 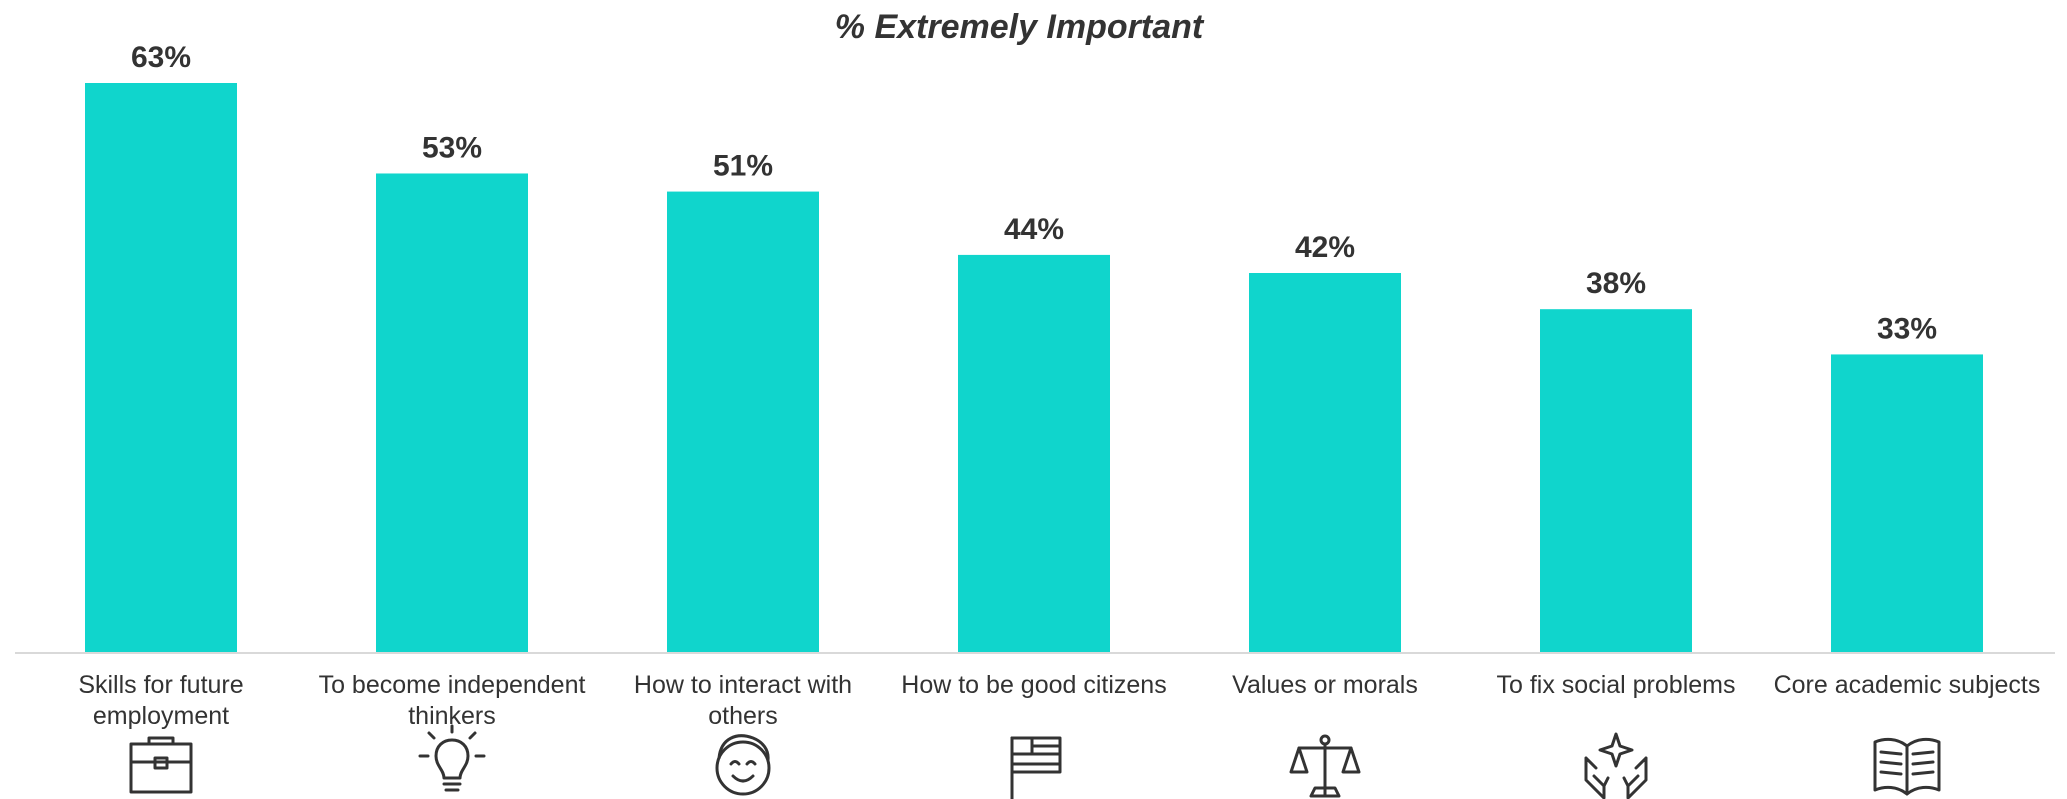 What do you see at coordinates (1325, 766) in the screenshot?
I see `scales-icon` at bounding box center [1325, 766].